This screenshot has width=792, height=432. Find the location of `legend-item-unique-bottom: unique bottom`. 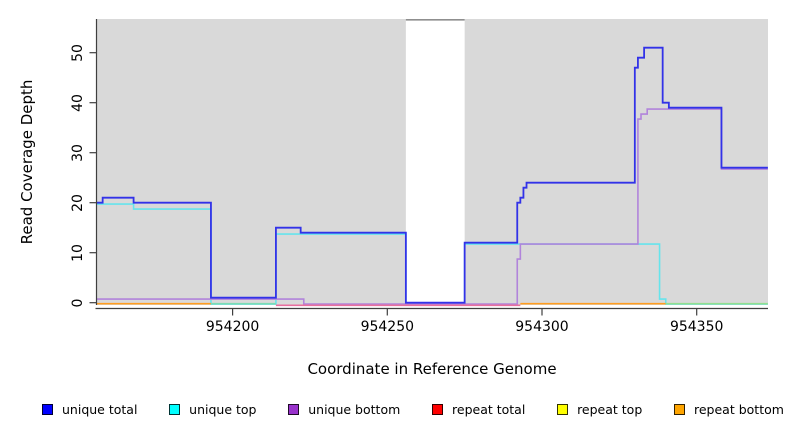

legend-item-unique-bottom: unique bottom is located at coordinates (344, 409).